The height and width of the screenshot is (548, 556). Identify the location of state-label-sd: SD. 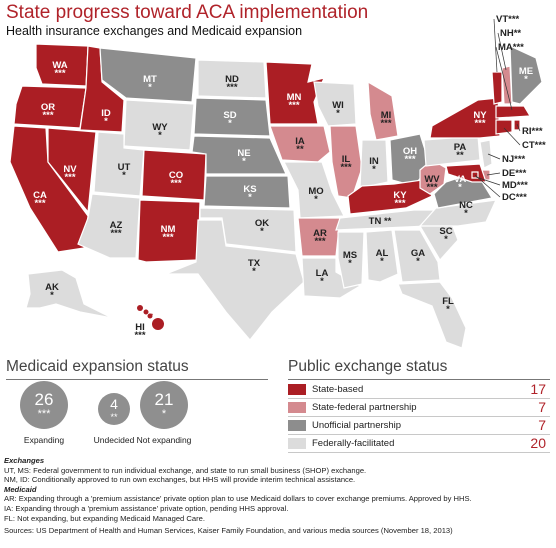
(229, 115).